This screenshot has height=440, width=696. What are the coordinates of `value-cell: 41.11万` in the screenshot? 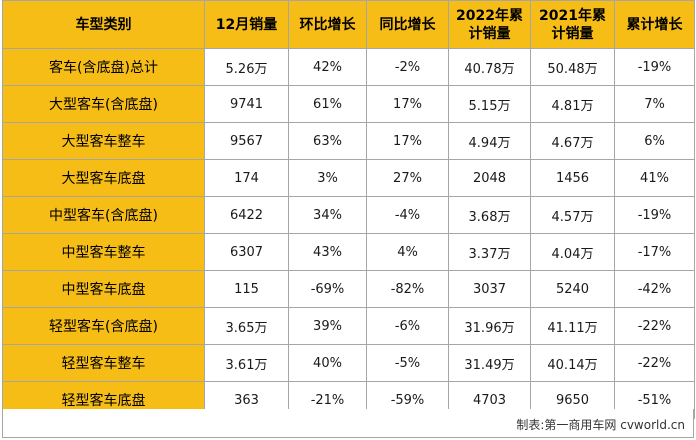 It's located at (572, 326).